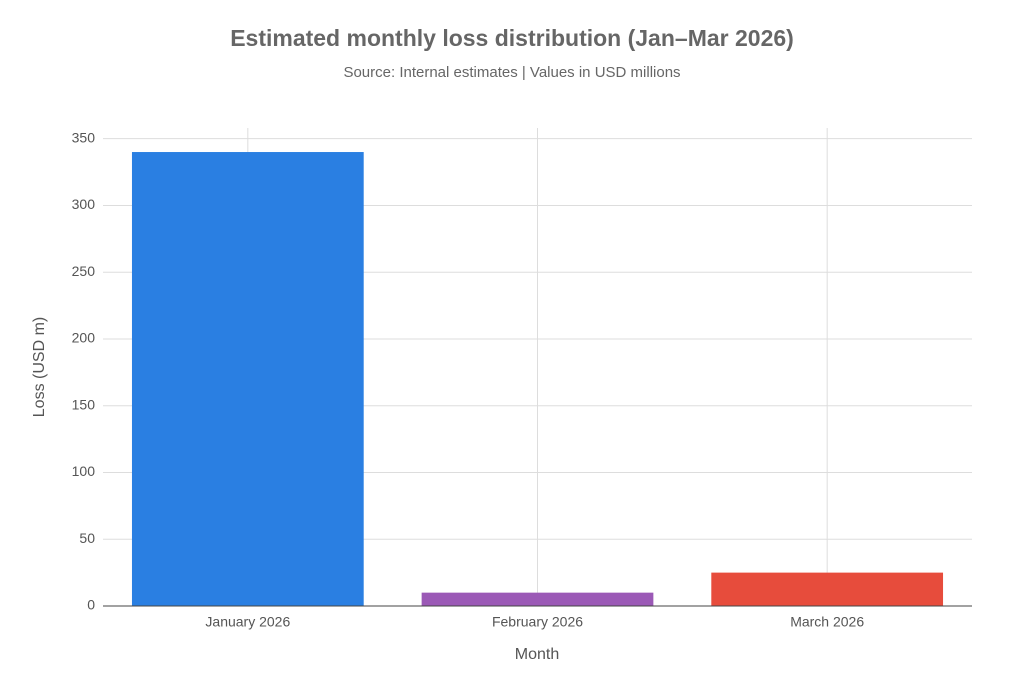  I want to click on y-axis-title: Loss (USD m), so click(39, 367).